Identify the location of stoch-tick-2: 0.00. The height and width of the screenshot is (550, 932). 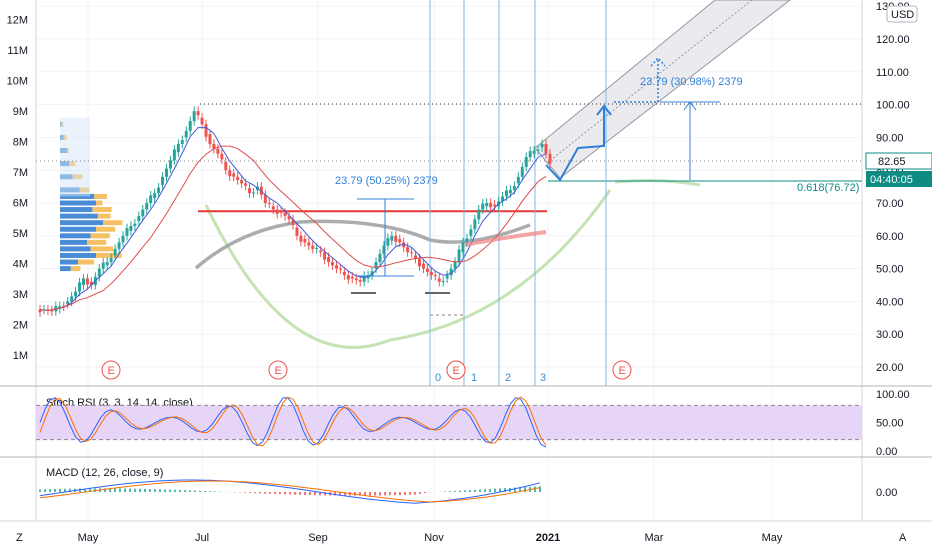
(886, 452).